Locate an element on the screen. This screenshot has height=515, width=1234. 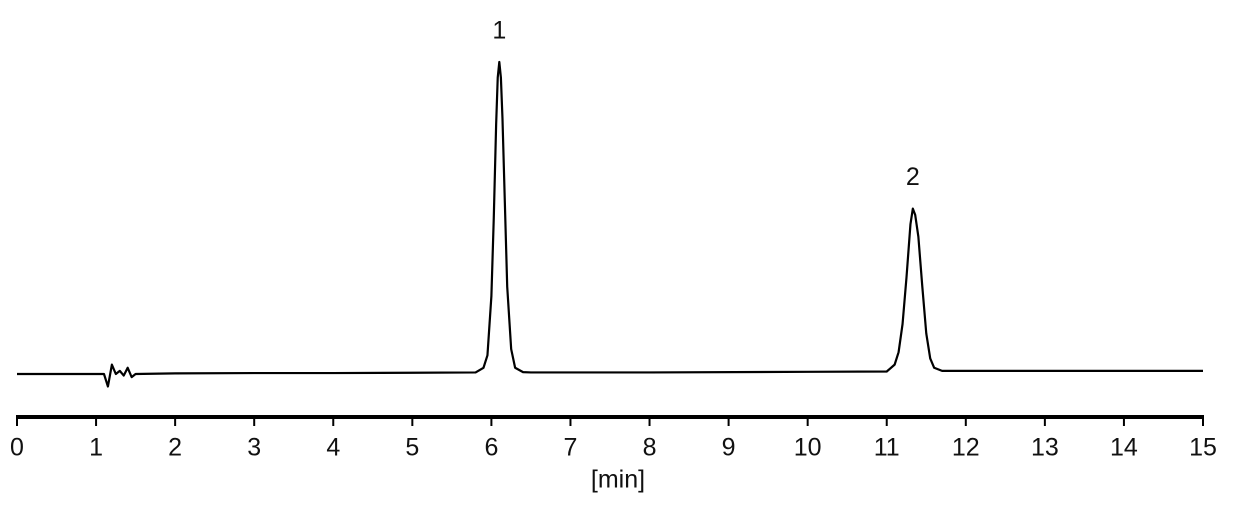
x-tick-label: 12 is located at coordinates (966, 448).